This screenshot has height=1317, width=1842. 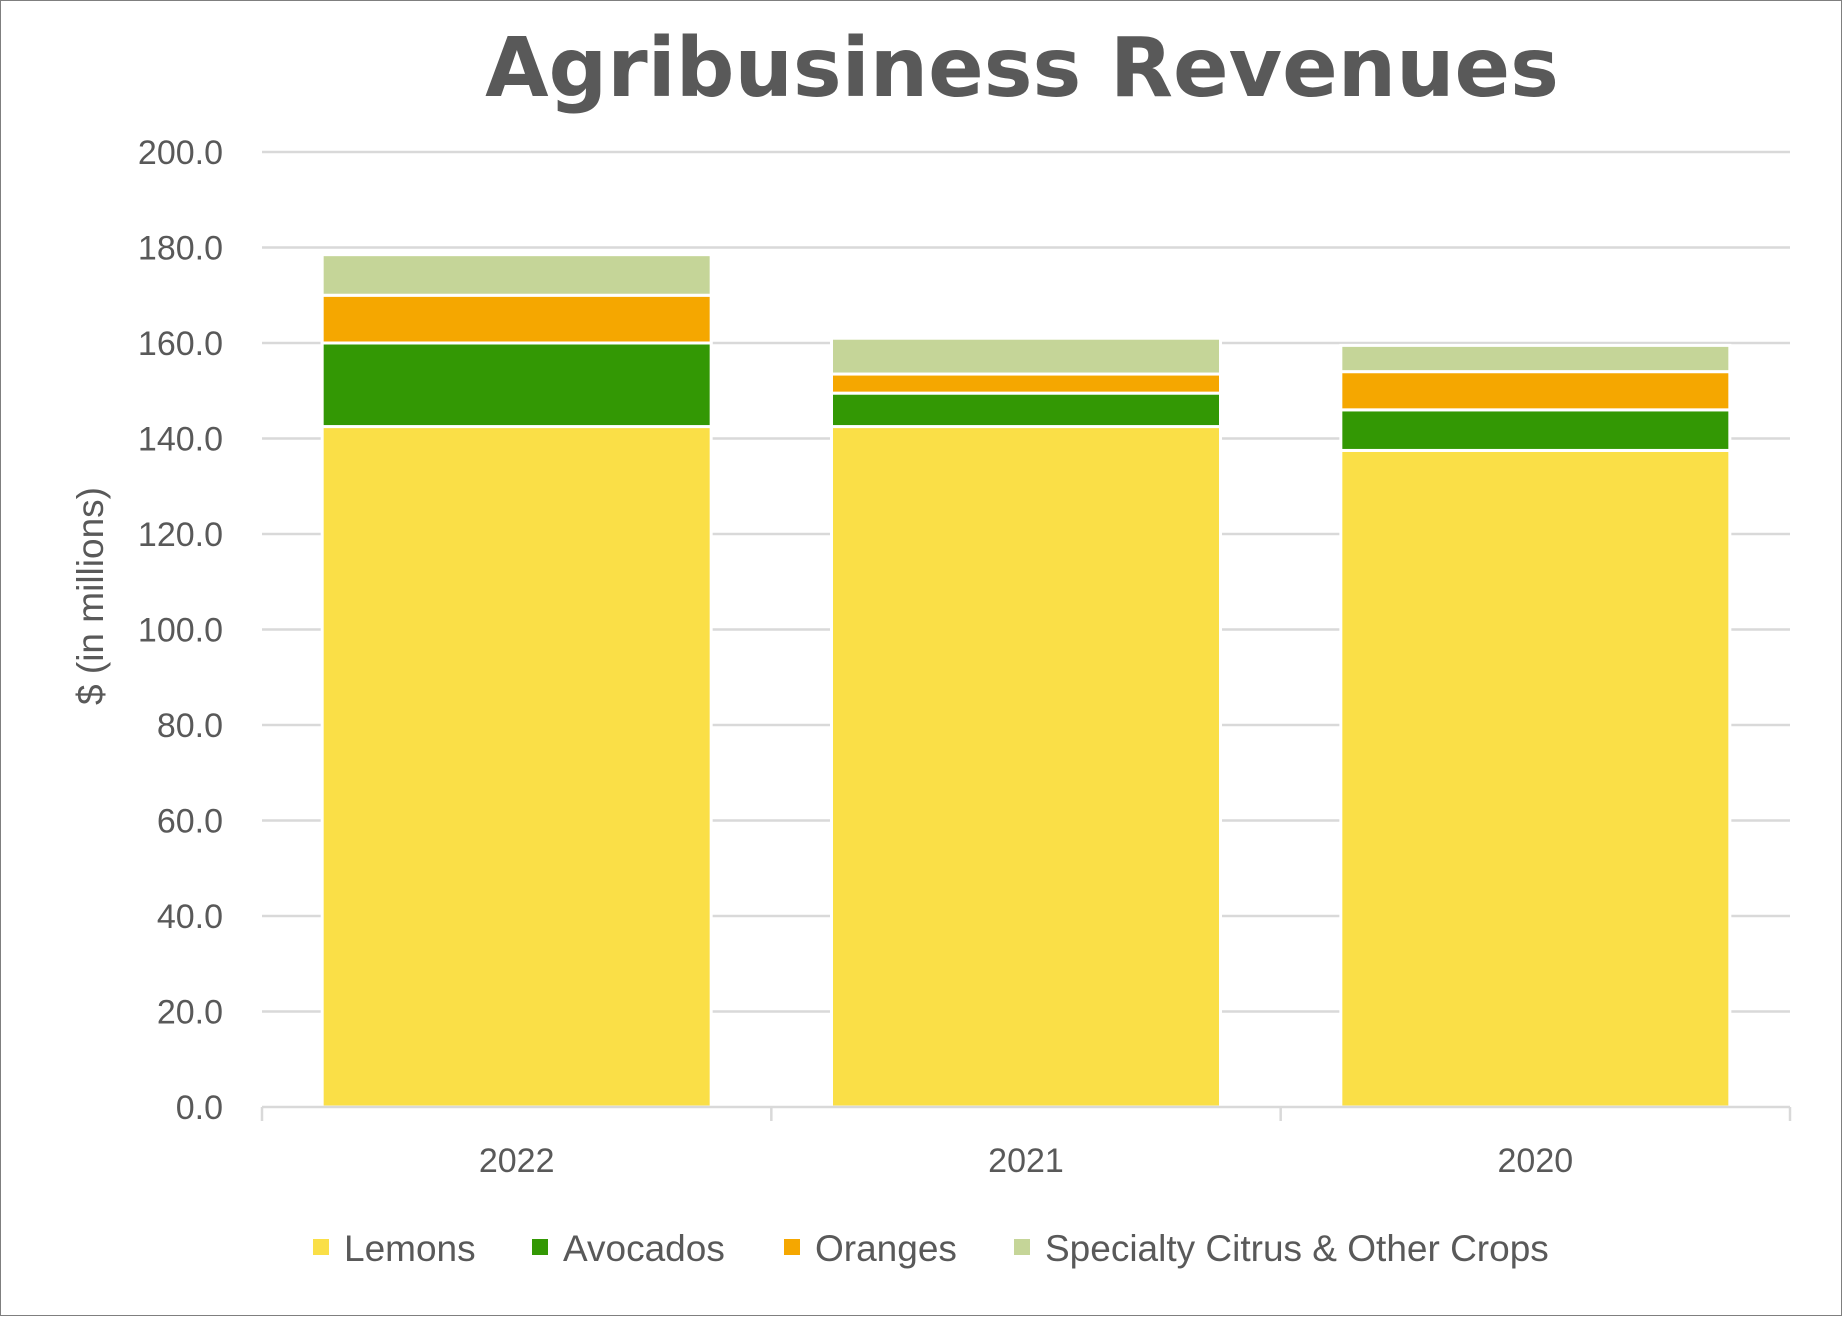 I want to click on y-tick-label: 200.0, so click(x=180, y=153).